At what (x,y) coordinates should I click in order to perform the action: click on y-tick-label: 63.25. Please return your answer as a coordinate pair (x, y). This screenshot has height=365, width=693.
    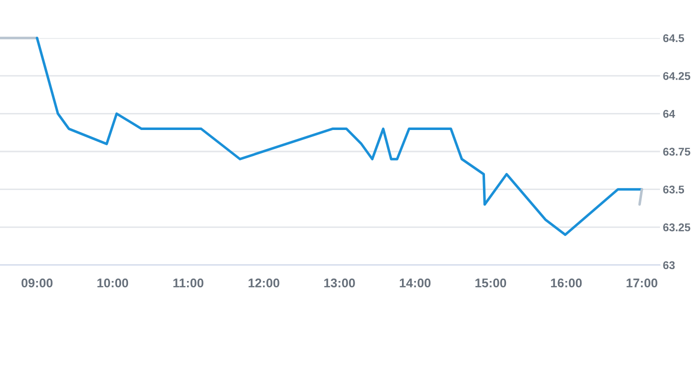
    Looking at the image, I should click on (676, 227).